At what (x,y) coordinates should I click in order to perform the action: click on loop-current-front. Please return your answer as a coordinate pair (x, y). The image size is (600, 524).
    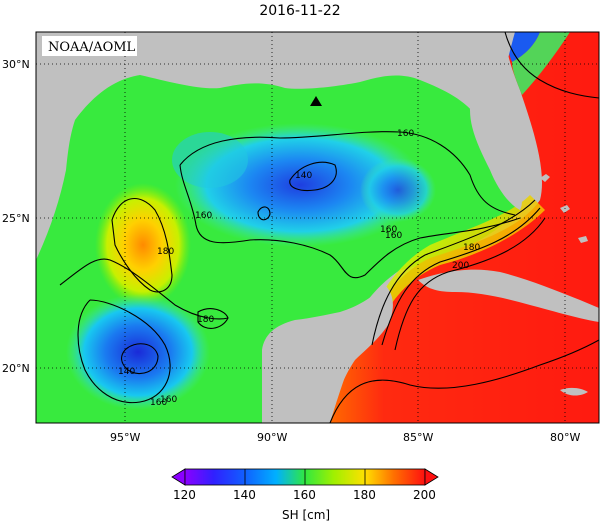
    Looking at the image, I should click on (452, 270).